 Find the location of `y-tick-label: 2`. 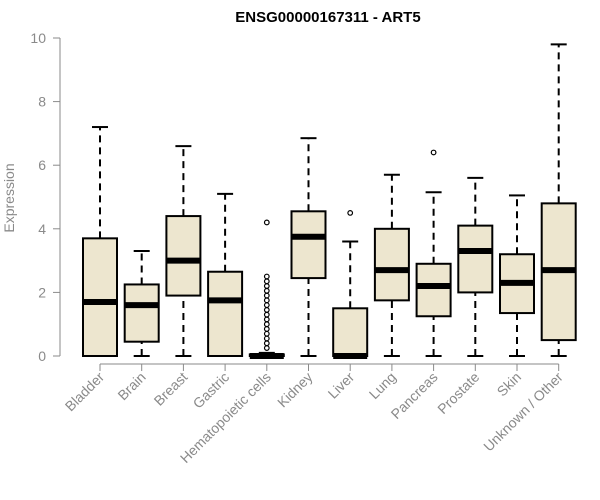

y-tick-label: 2 is located at coordinates (42, 292).